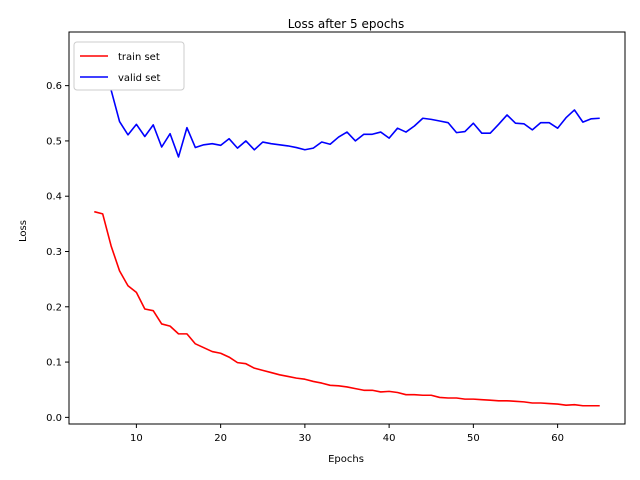 This screenshot has height=480, width=640. I want to click on legend-box, so click(129, 66).